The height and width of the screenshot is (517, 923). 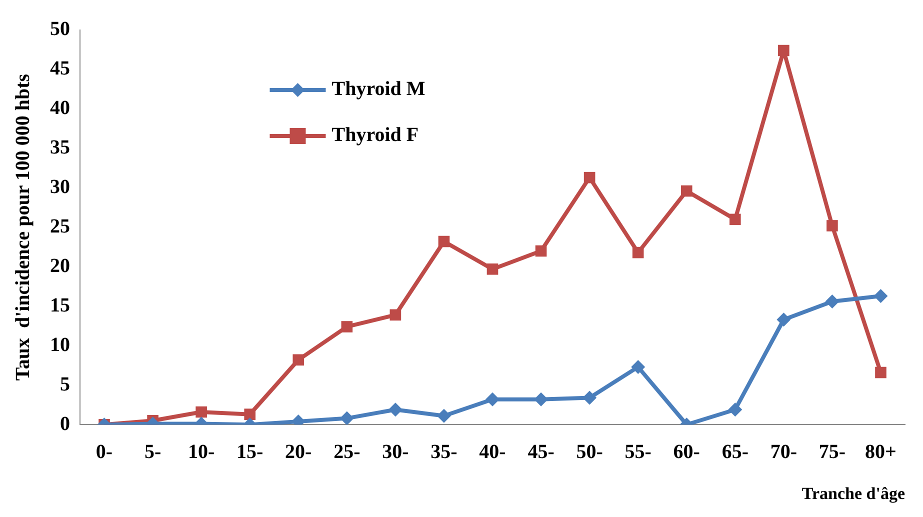 What do you see at coordinates (298, 451) in the screenshot?
I see `x-tick-label: 20-` at bounding box center [298, 451].